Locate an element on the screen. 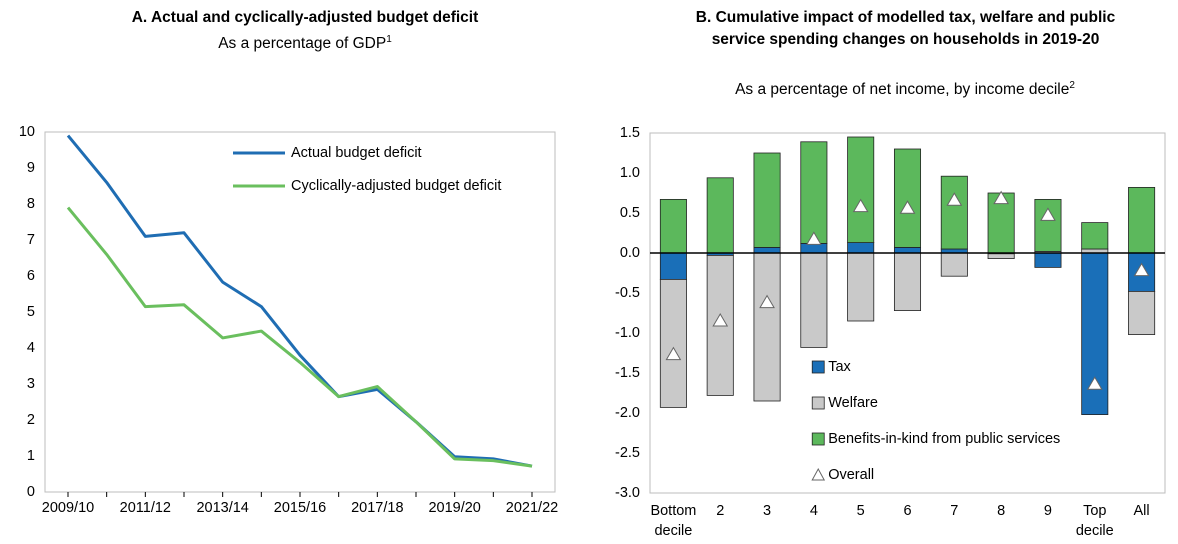 The width and height of the screenshot is (1178, 544). x-tick-label: 3 is located at coordinates (767, 511).